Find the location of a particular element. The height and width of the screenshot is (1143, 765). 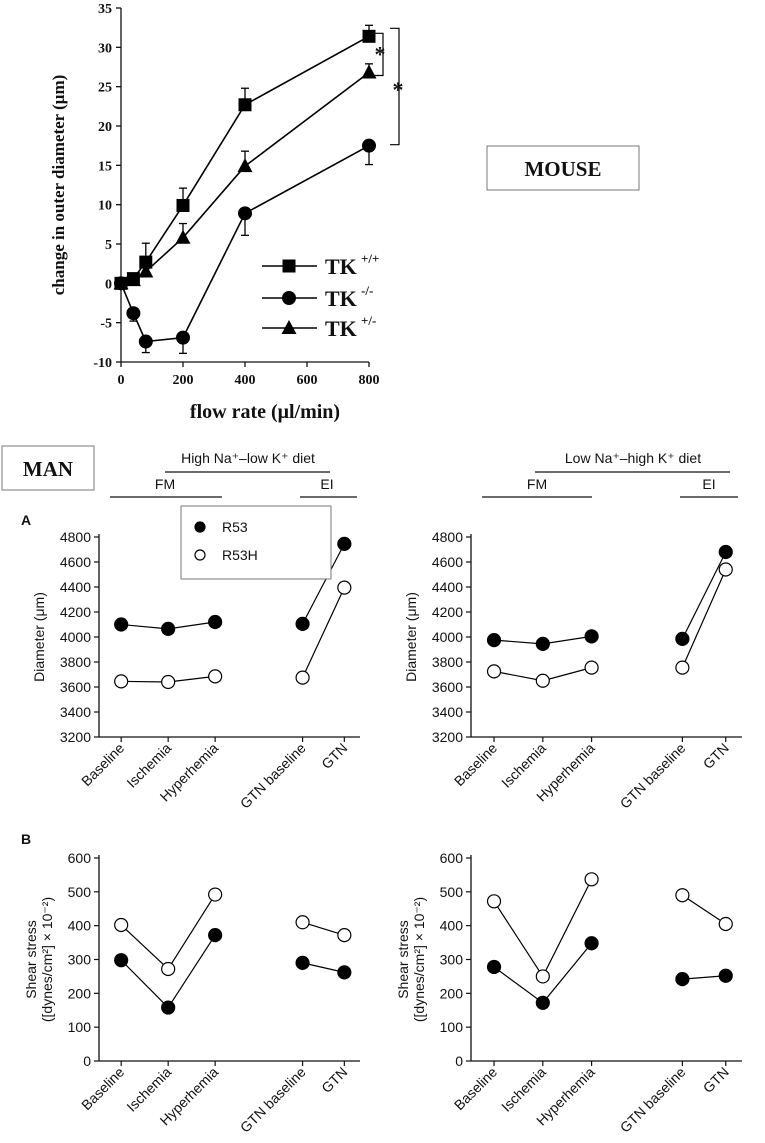

mouse-y-axis-label: change in outer diameter (μm) is located at coordinates (58, 185).